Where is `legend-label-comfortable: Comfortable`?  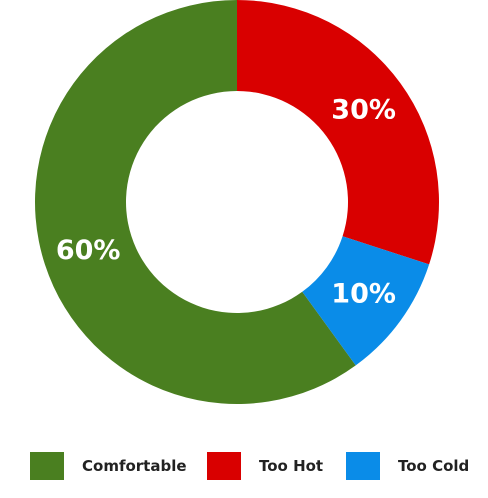
legend-label-comfortable: Comfortable is located at coordinates (134, 466).